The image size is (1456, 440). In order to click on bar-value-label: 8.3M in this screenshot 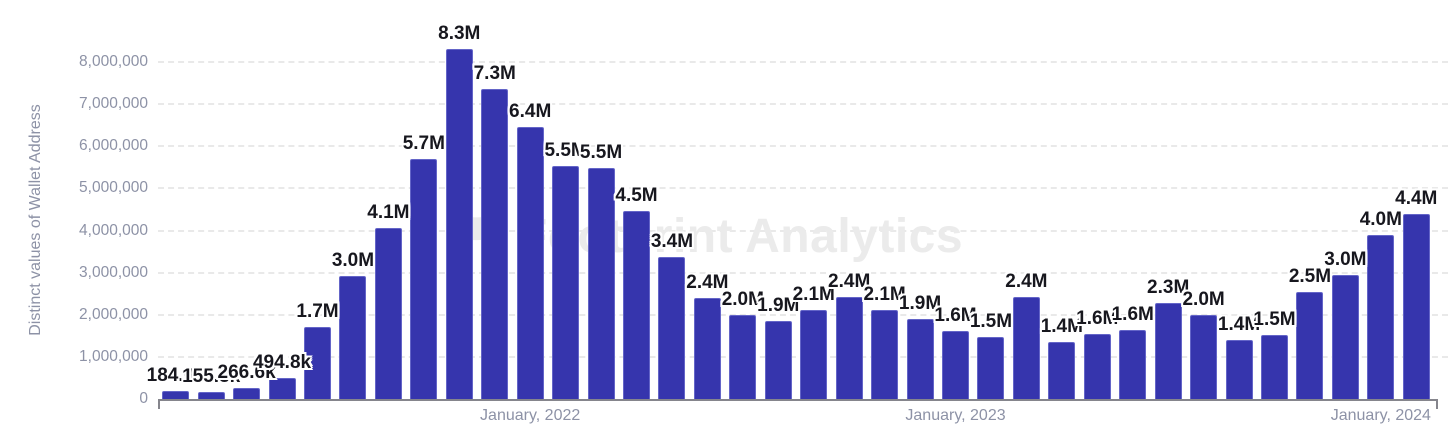, I will do `click(459, 34)`.